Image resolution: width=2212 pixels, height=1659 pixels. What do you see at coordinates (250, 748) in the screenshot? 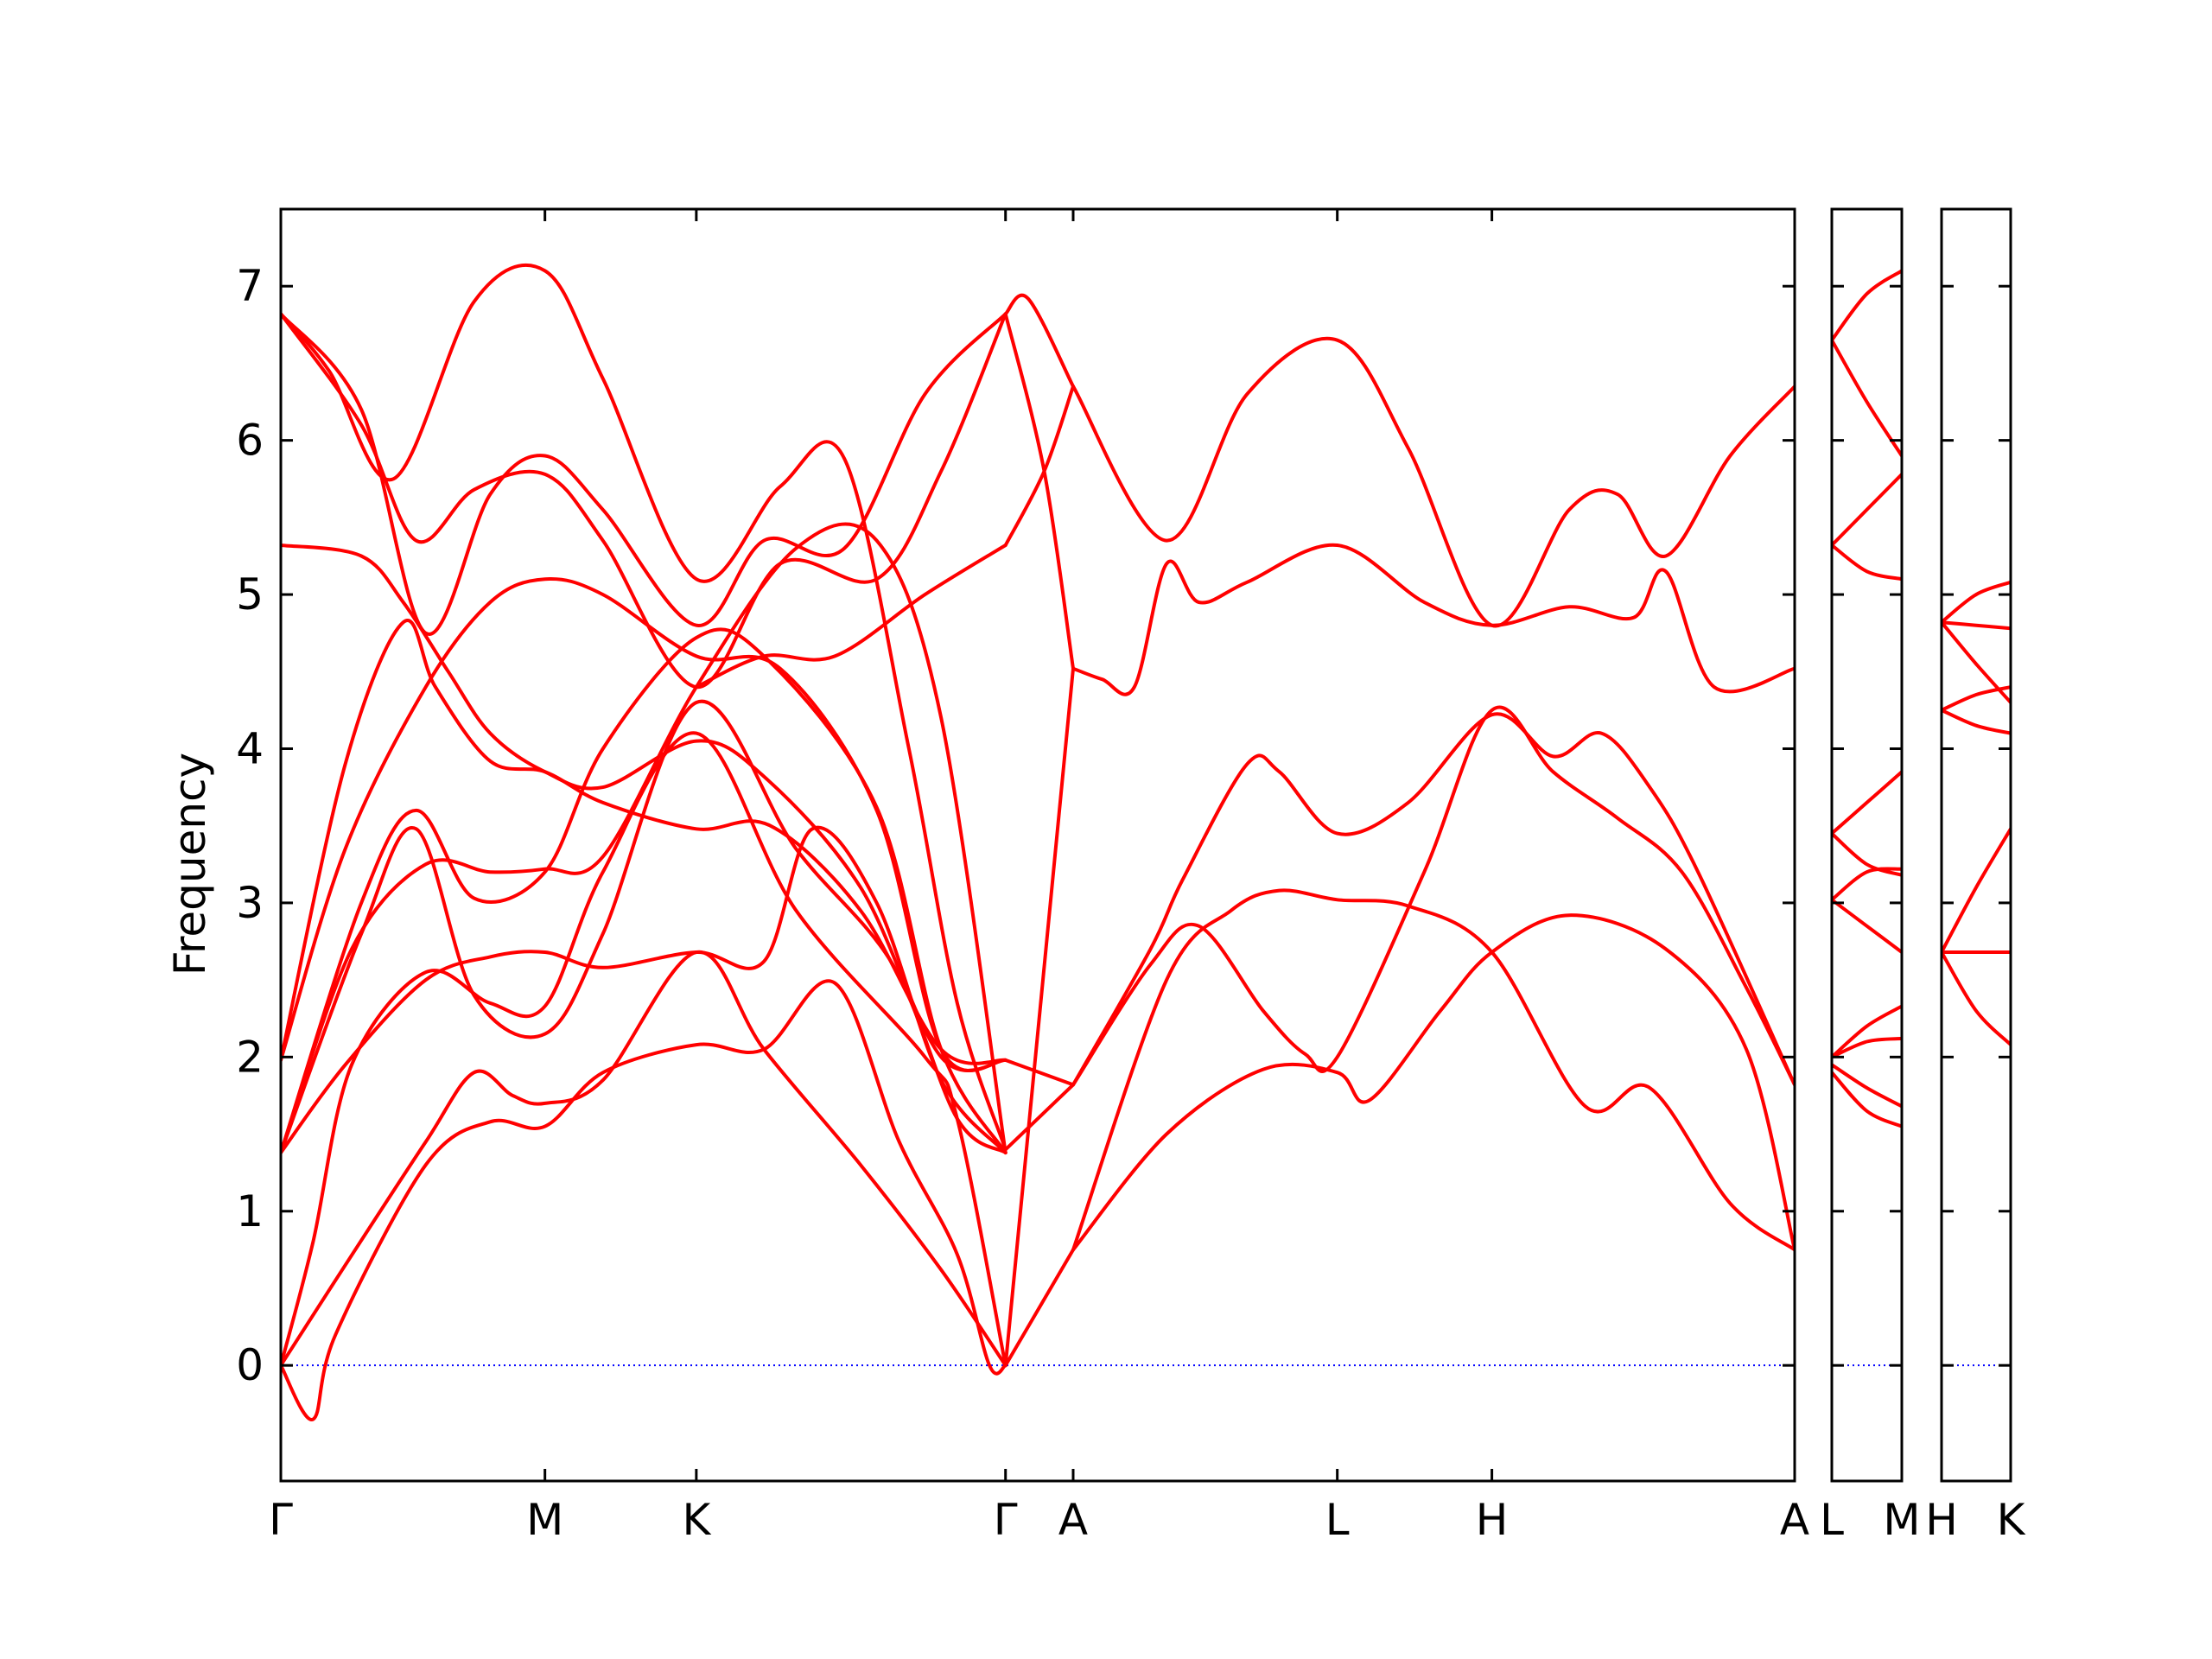
I see `y-tick-label: 4` at bounding box center [250, 748].